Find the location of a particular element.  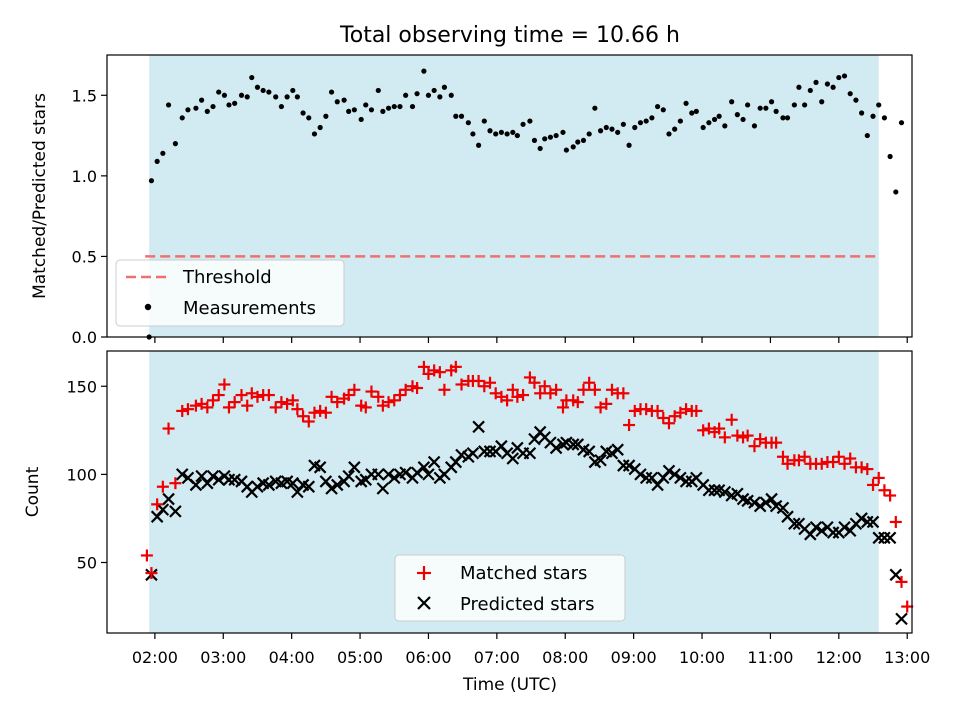

legend-predicted-swatch is located at coordinates (424, 603).